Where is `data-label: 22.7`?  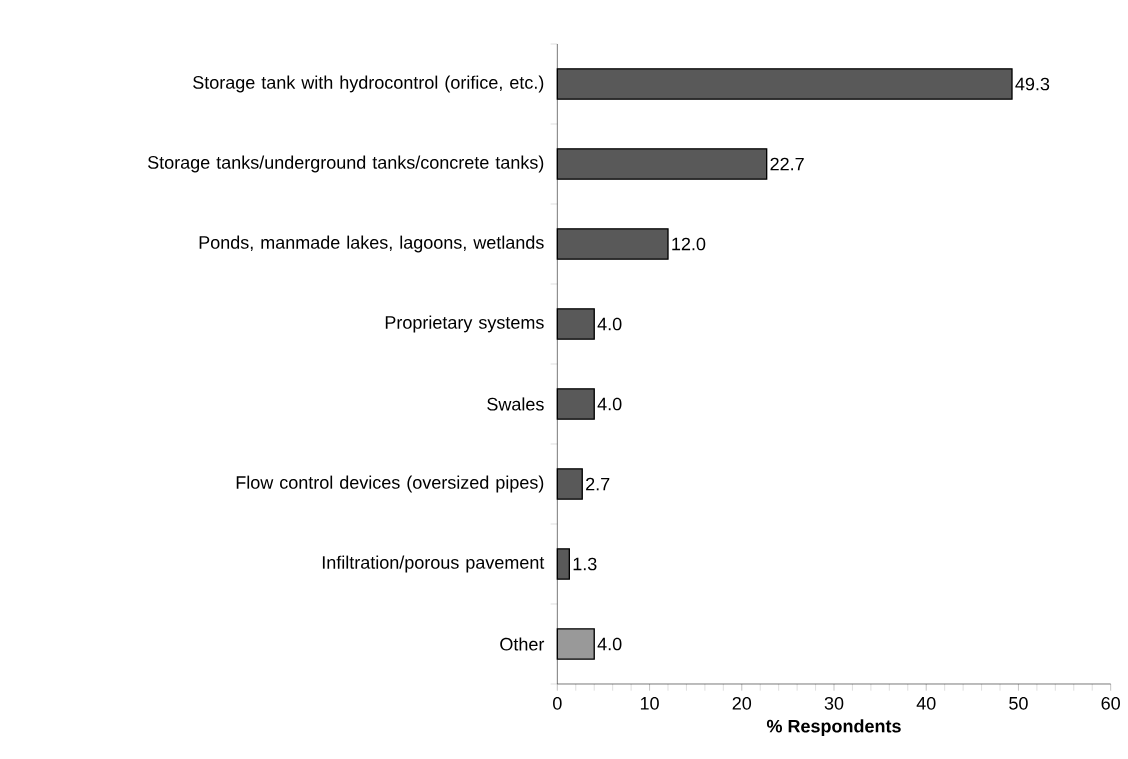
data-label: 22.7 is located at coordinates (787, 164).